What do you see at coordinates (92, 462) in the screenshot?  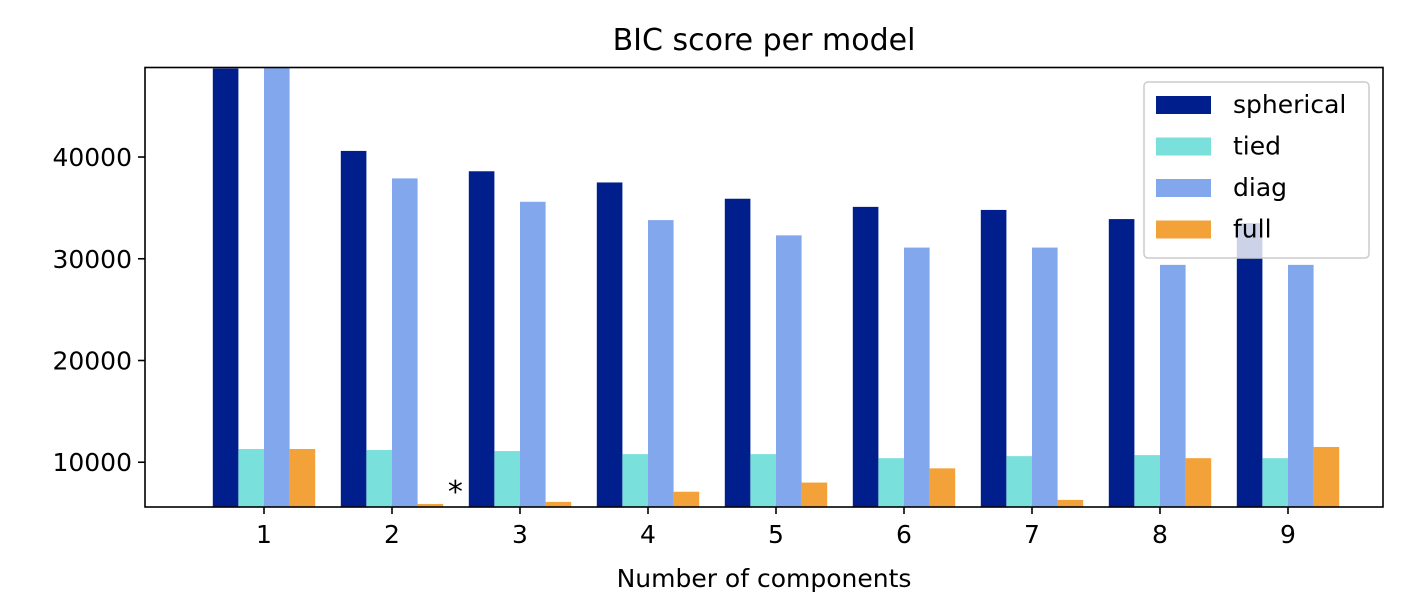 I see `y-tick-label: 10000` at bounding box center [92, 462].